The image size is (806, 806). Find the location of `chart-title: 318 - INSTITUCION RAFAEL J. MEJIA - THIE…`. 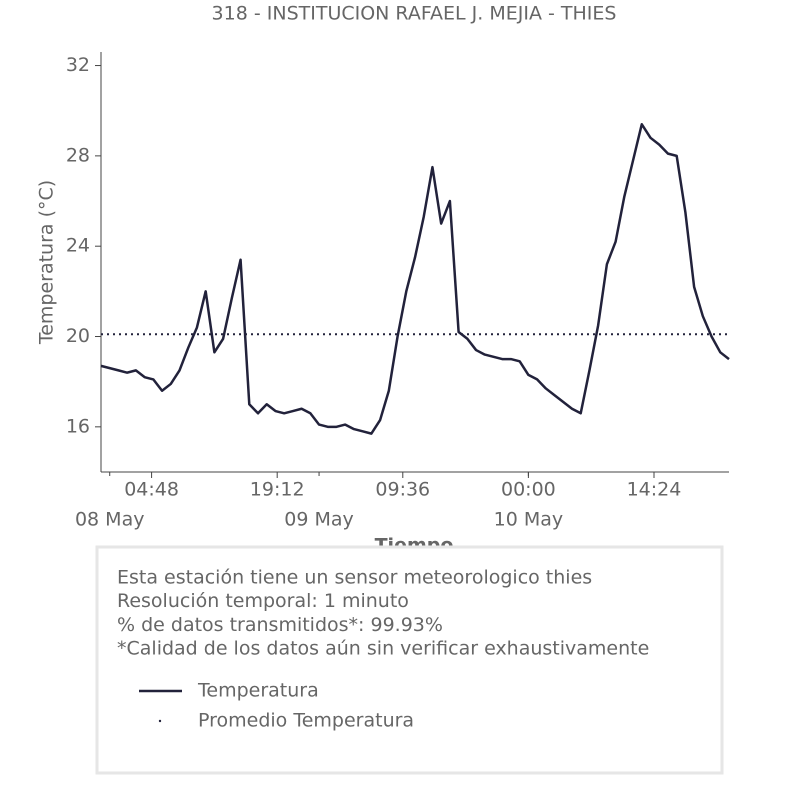

chart-title: 318 - INSTITUCION RAFAEL J. MEJIA - THIE… is located at coordinates (414, 14).